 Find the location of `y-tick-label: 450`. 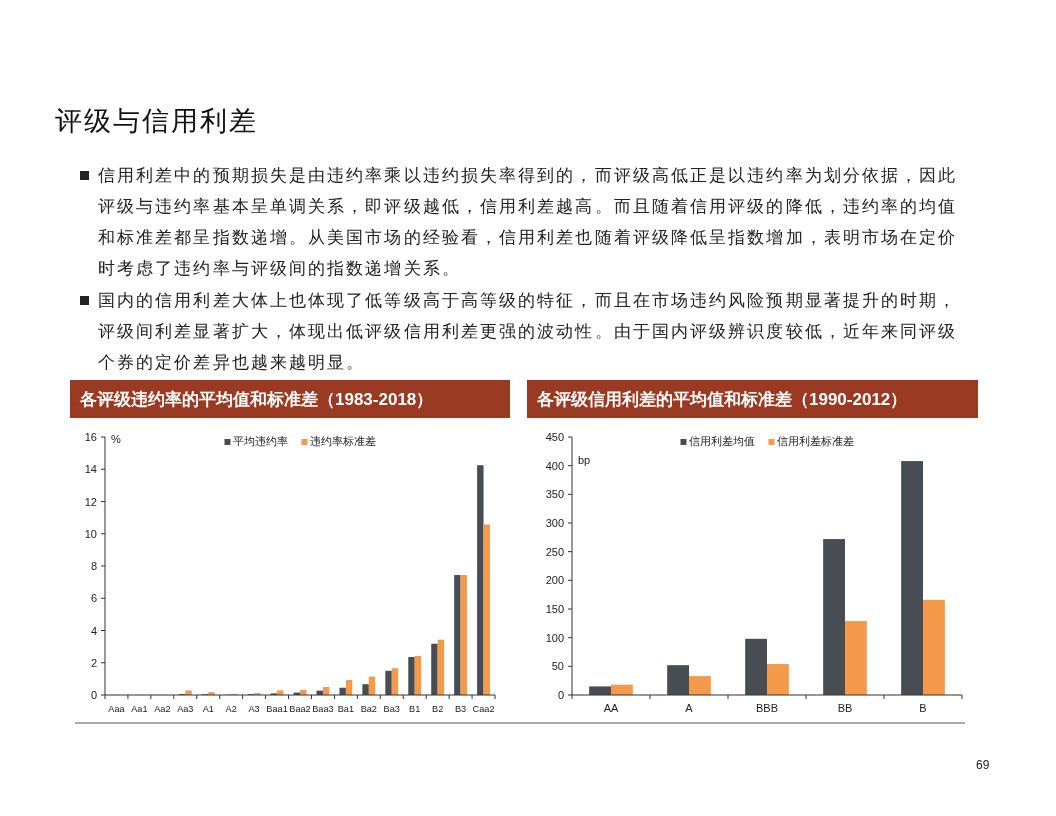

y-tick-label: 450 is located at coordinates (554, 437).